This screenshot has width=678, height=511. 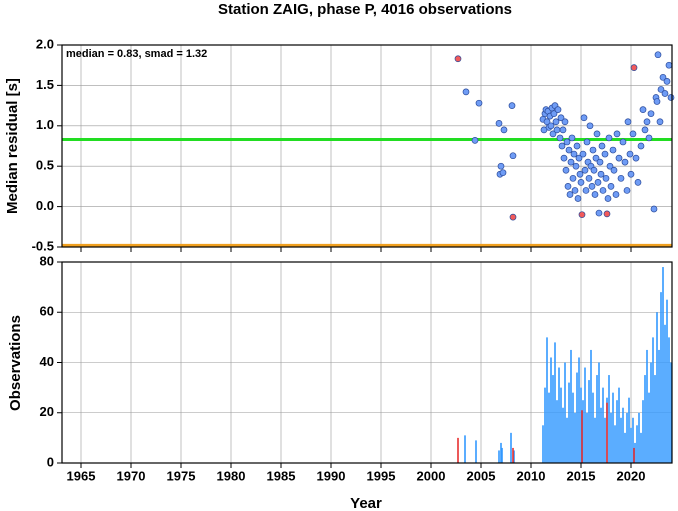 What do you see at coordinates (45, 43) in the screenshot?
I see `y-tick-label: 2.0` at bounding box center [45, 43].